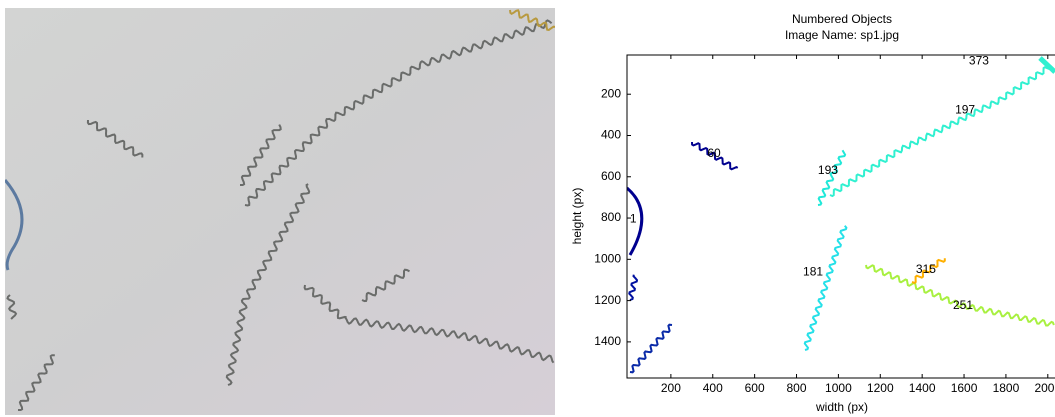 Image resolution: width=1055 pixels, height=417 pixels. What do you see at coordinates (841, 407) in the screenshot?
I see `x-axis-label: width (px)` at bounding box center [841, 407].